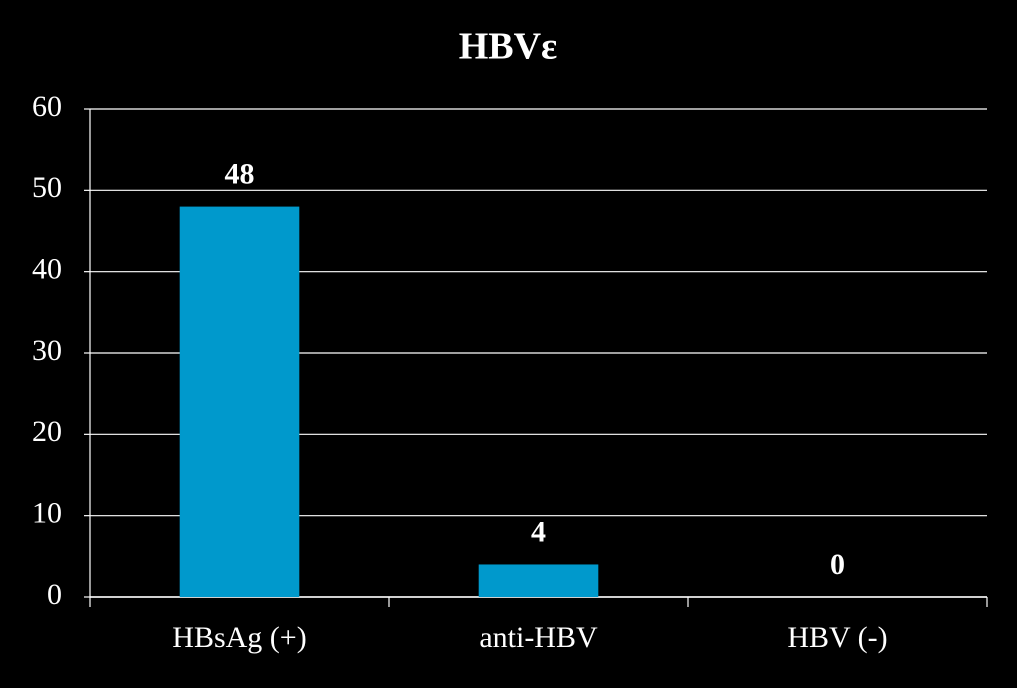 This screenshot has height=688, width=1017. Describe the element at coordinates (54, 594) in the screenshot. I see `y-tick-label: 0` at that location.